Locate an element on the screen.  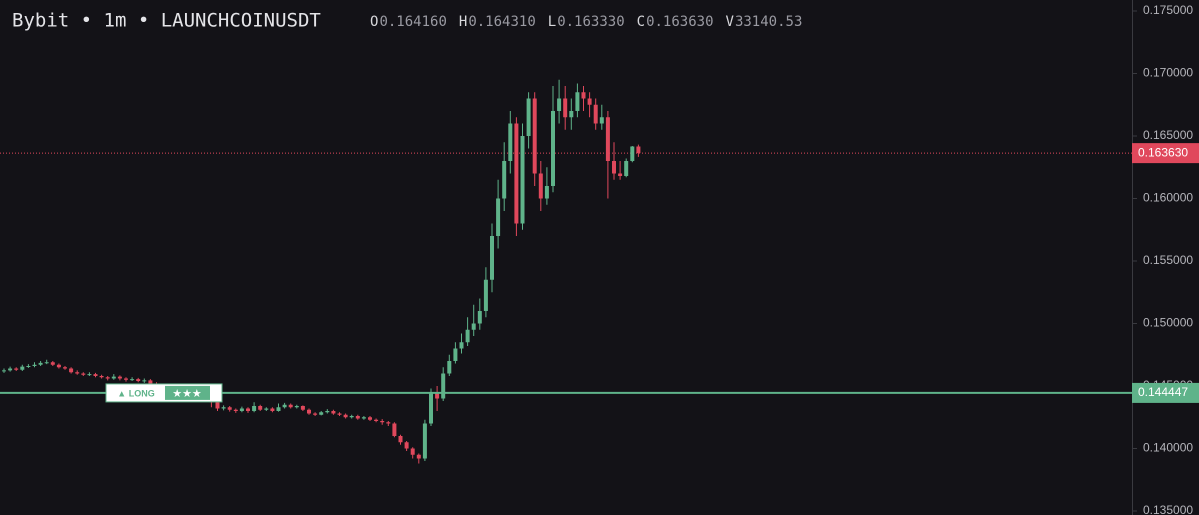
y-tick-label: 0.135000 is located at coordinates (1168, 509).